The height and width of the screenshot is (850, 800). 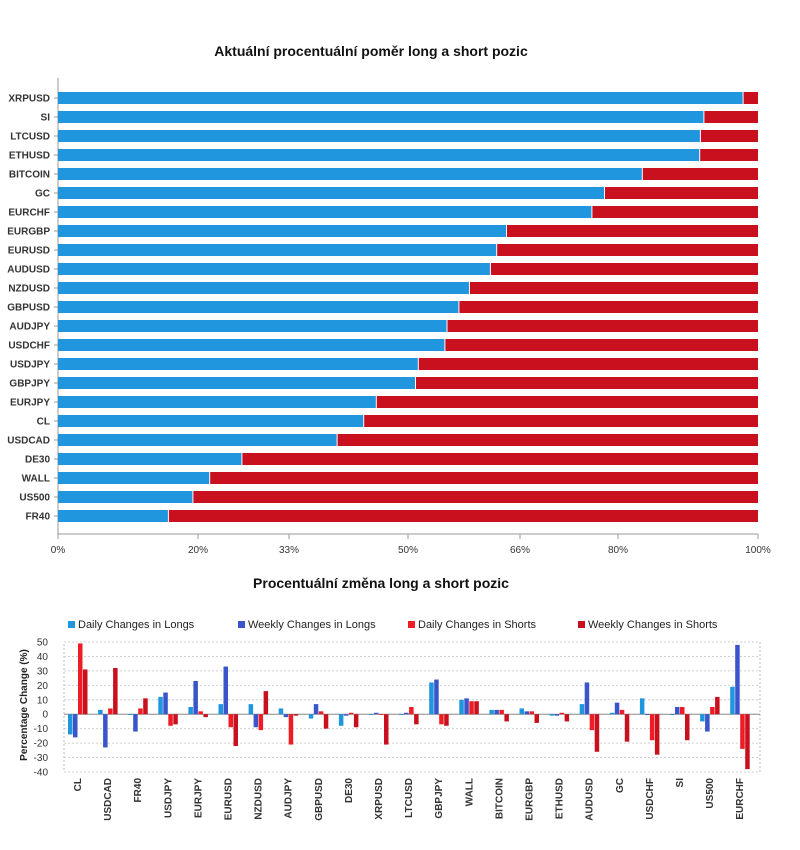 What do you see at coordinates (42, 194) in the screenshot?
I see `ratio-category-label: GC` at bounding box center [42, 194].